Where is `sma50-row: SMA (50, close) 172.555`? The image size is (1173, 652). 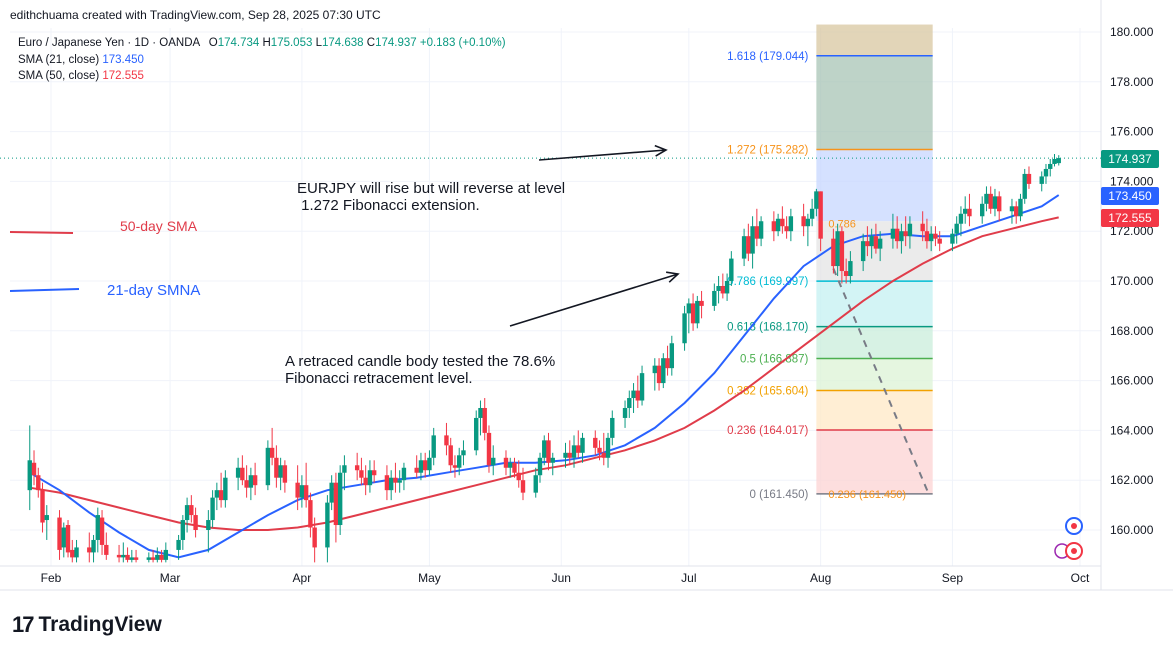
sma50-row: SMA (50, close) 172.555 is located at coordinates (262, 76).